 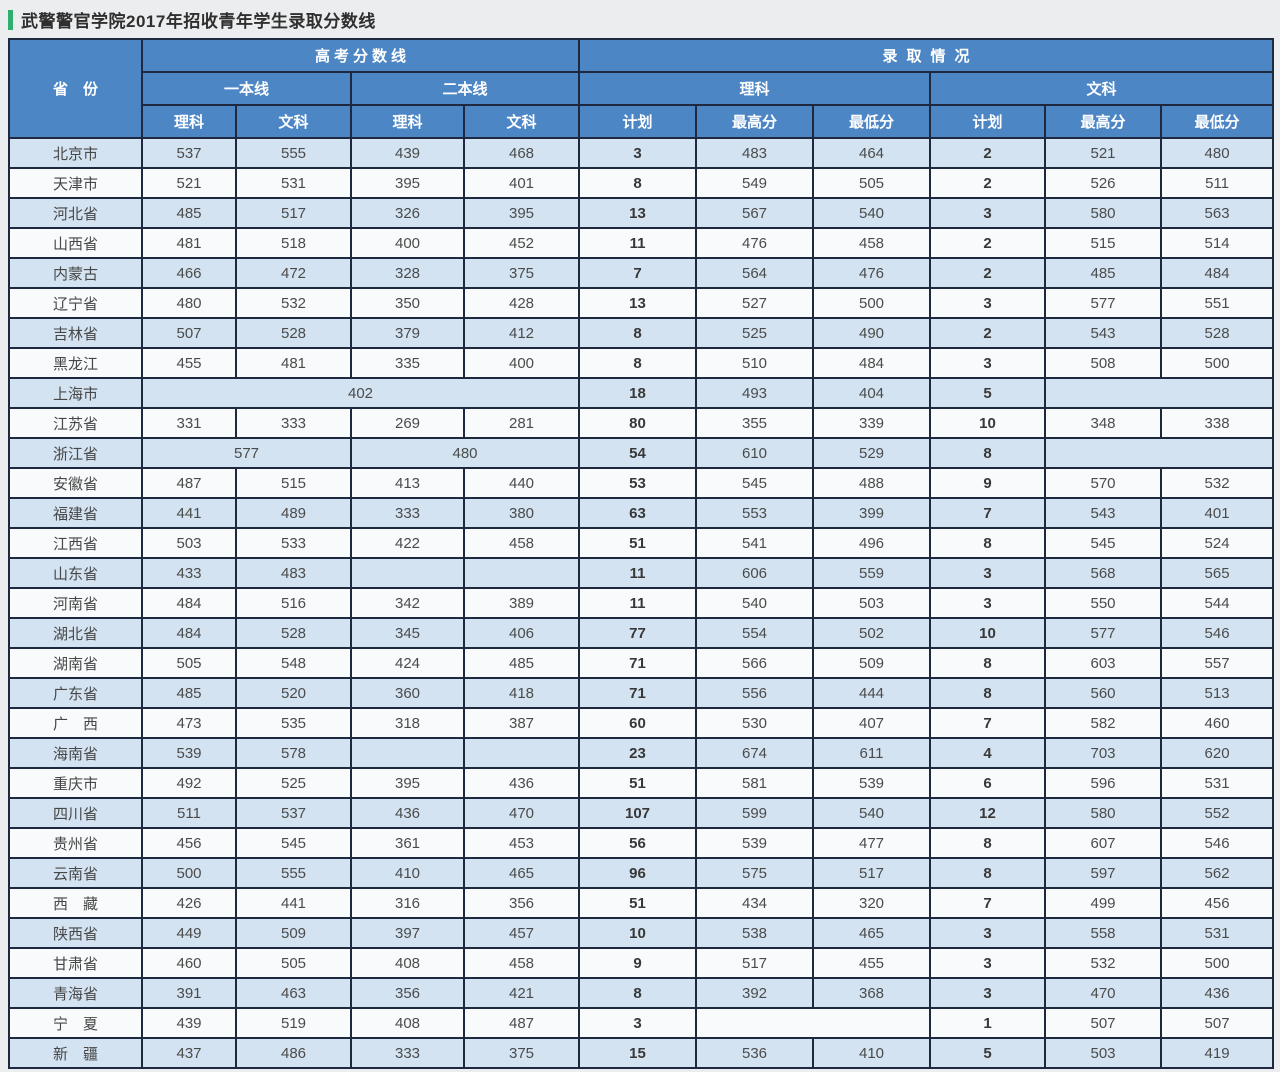 I want to click on header-second-tier-line: 二本线, so click(x=465, y=88).